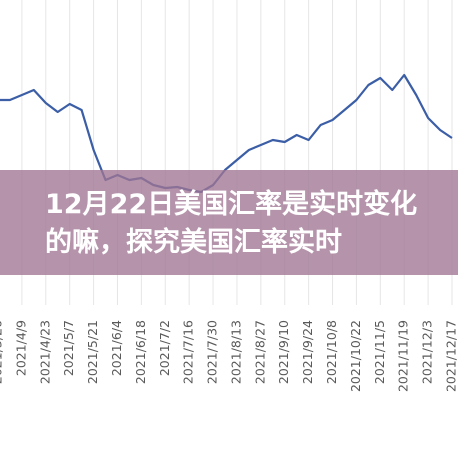 This screenshot has width=458, height=458. What do you see at coordinates (307, 352) in the screenshot?
I see `x-tick-label: 2021/9/24` at bounding box center [307, 352].